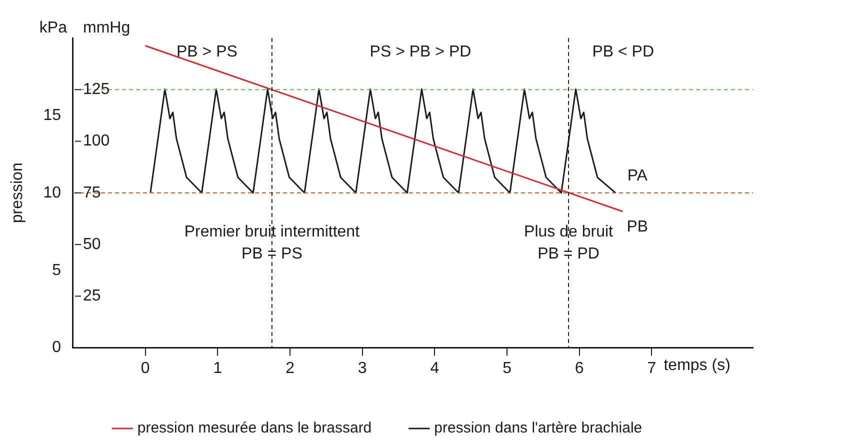 This screenshot has height=446, width=853. What do you see at coordinates (17, 193) in the screenshot?
I see `y-axis-title: pression` at bounding box center [17, 193].